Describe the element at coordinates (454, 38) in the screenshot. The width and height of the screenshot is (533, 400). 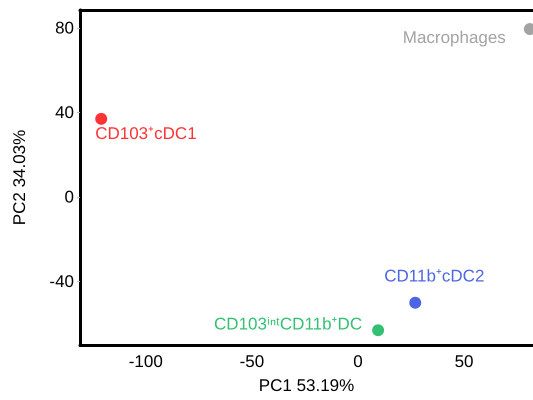
I see `series-label: Macrophages` at that location.